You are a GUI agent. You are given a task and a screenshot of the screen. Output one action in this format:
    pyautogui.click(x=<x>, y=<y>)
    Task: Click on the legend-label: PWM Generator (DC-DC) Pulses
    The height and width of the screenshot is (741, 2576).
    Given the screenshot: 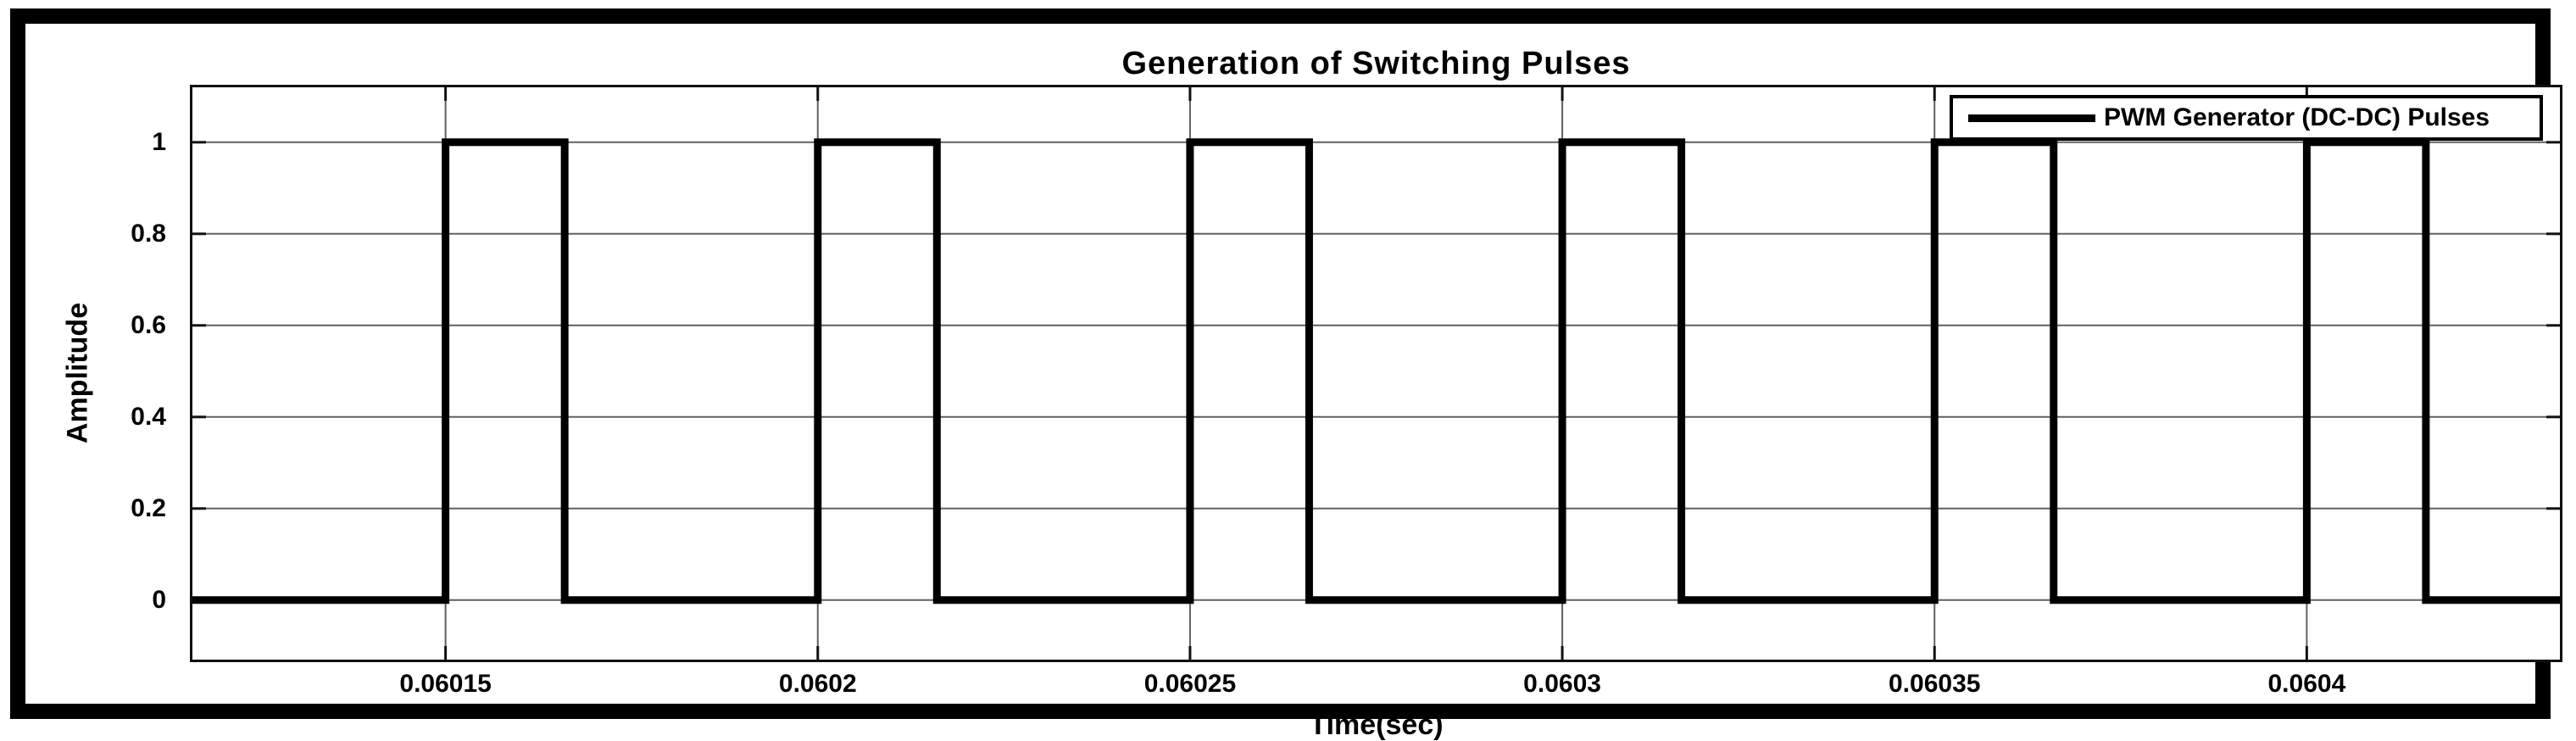 What is the action you would take?
    pyautogui.click(x=2297, y=117)
    